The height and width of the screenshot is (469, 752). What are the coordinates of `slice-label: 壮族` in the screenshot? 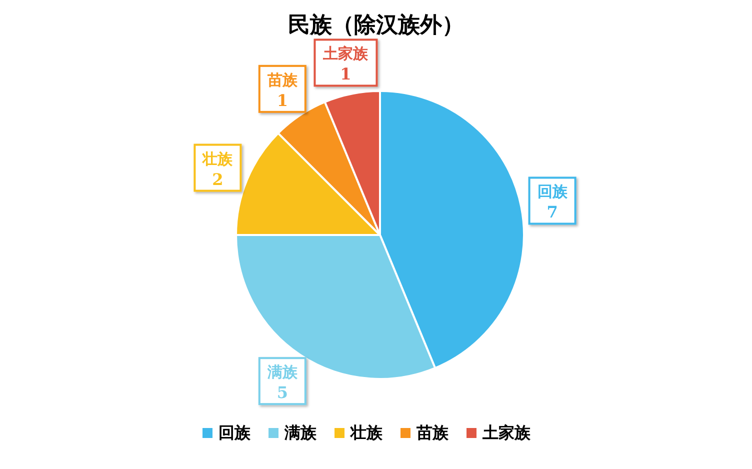 It's located at (218, 159).